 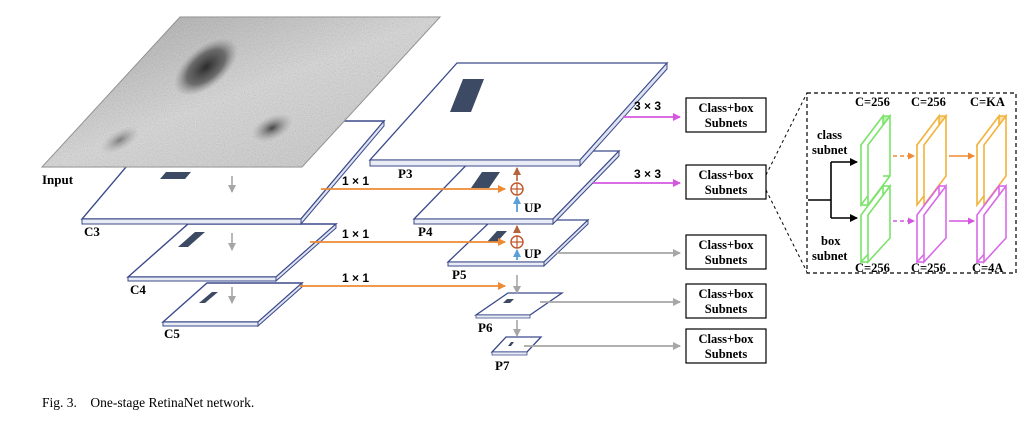 What do you see at coordinates (726, 354) in the screenshot?
I see `subnet-box-5-line2: Subnets` at bounding box center [726, 354].